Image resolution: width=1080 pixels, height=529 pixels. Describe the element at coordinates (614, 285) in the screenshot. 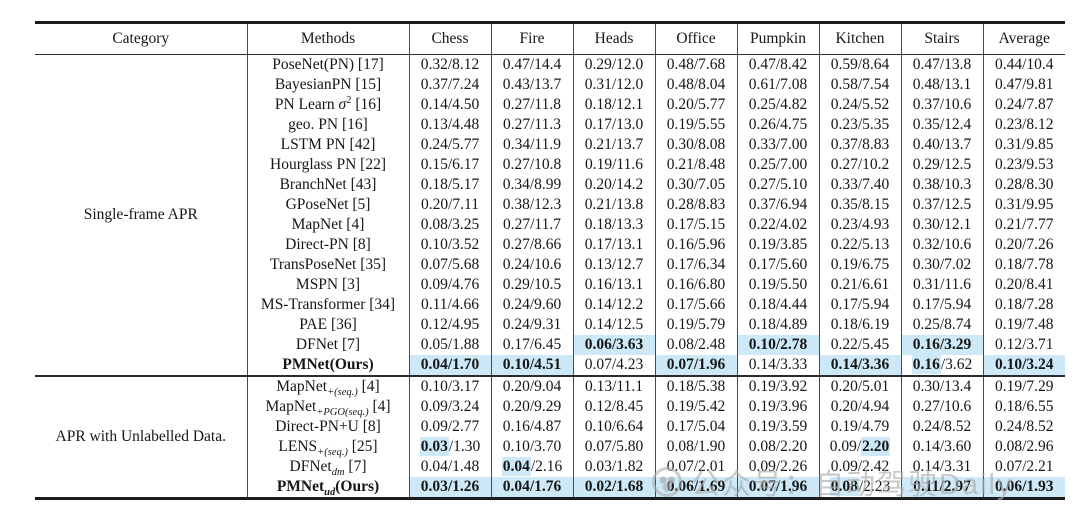

I see `value-cell: 0.16/13.1` at that location.